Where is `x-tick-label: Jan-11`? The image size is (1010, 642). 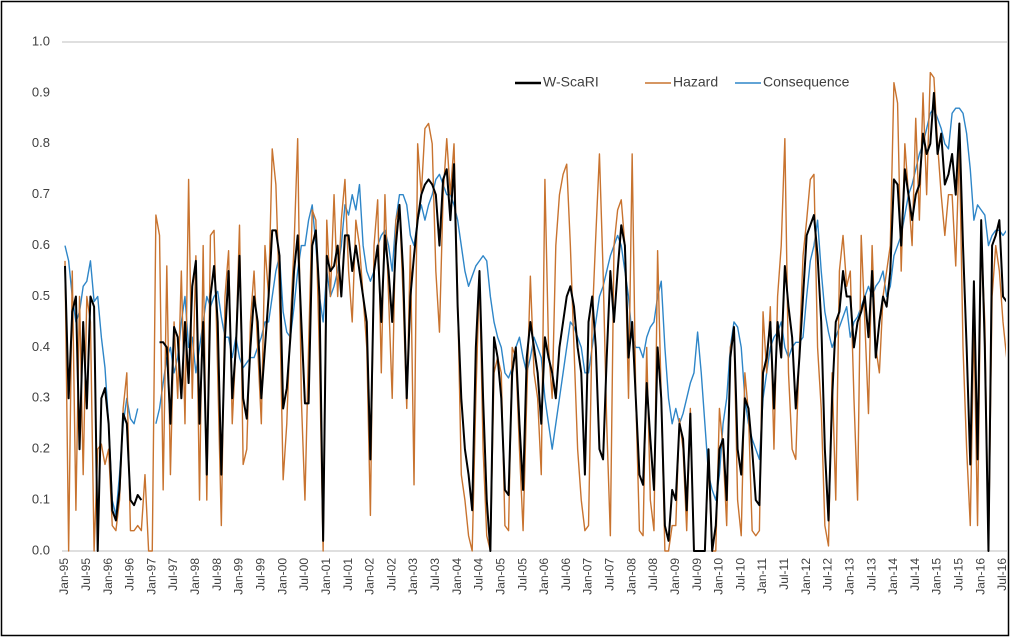
x-tick-label: Jan-11 is located at coordinates (762, 576).